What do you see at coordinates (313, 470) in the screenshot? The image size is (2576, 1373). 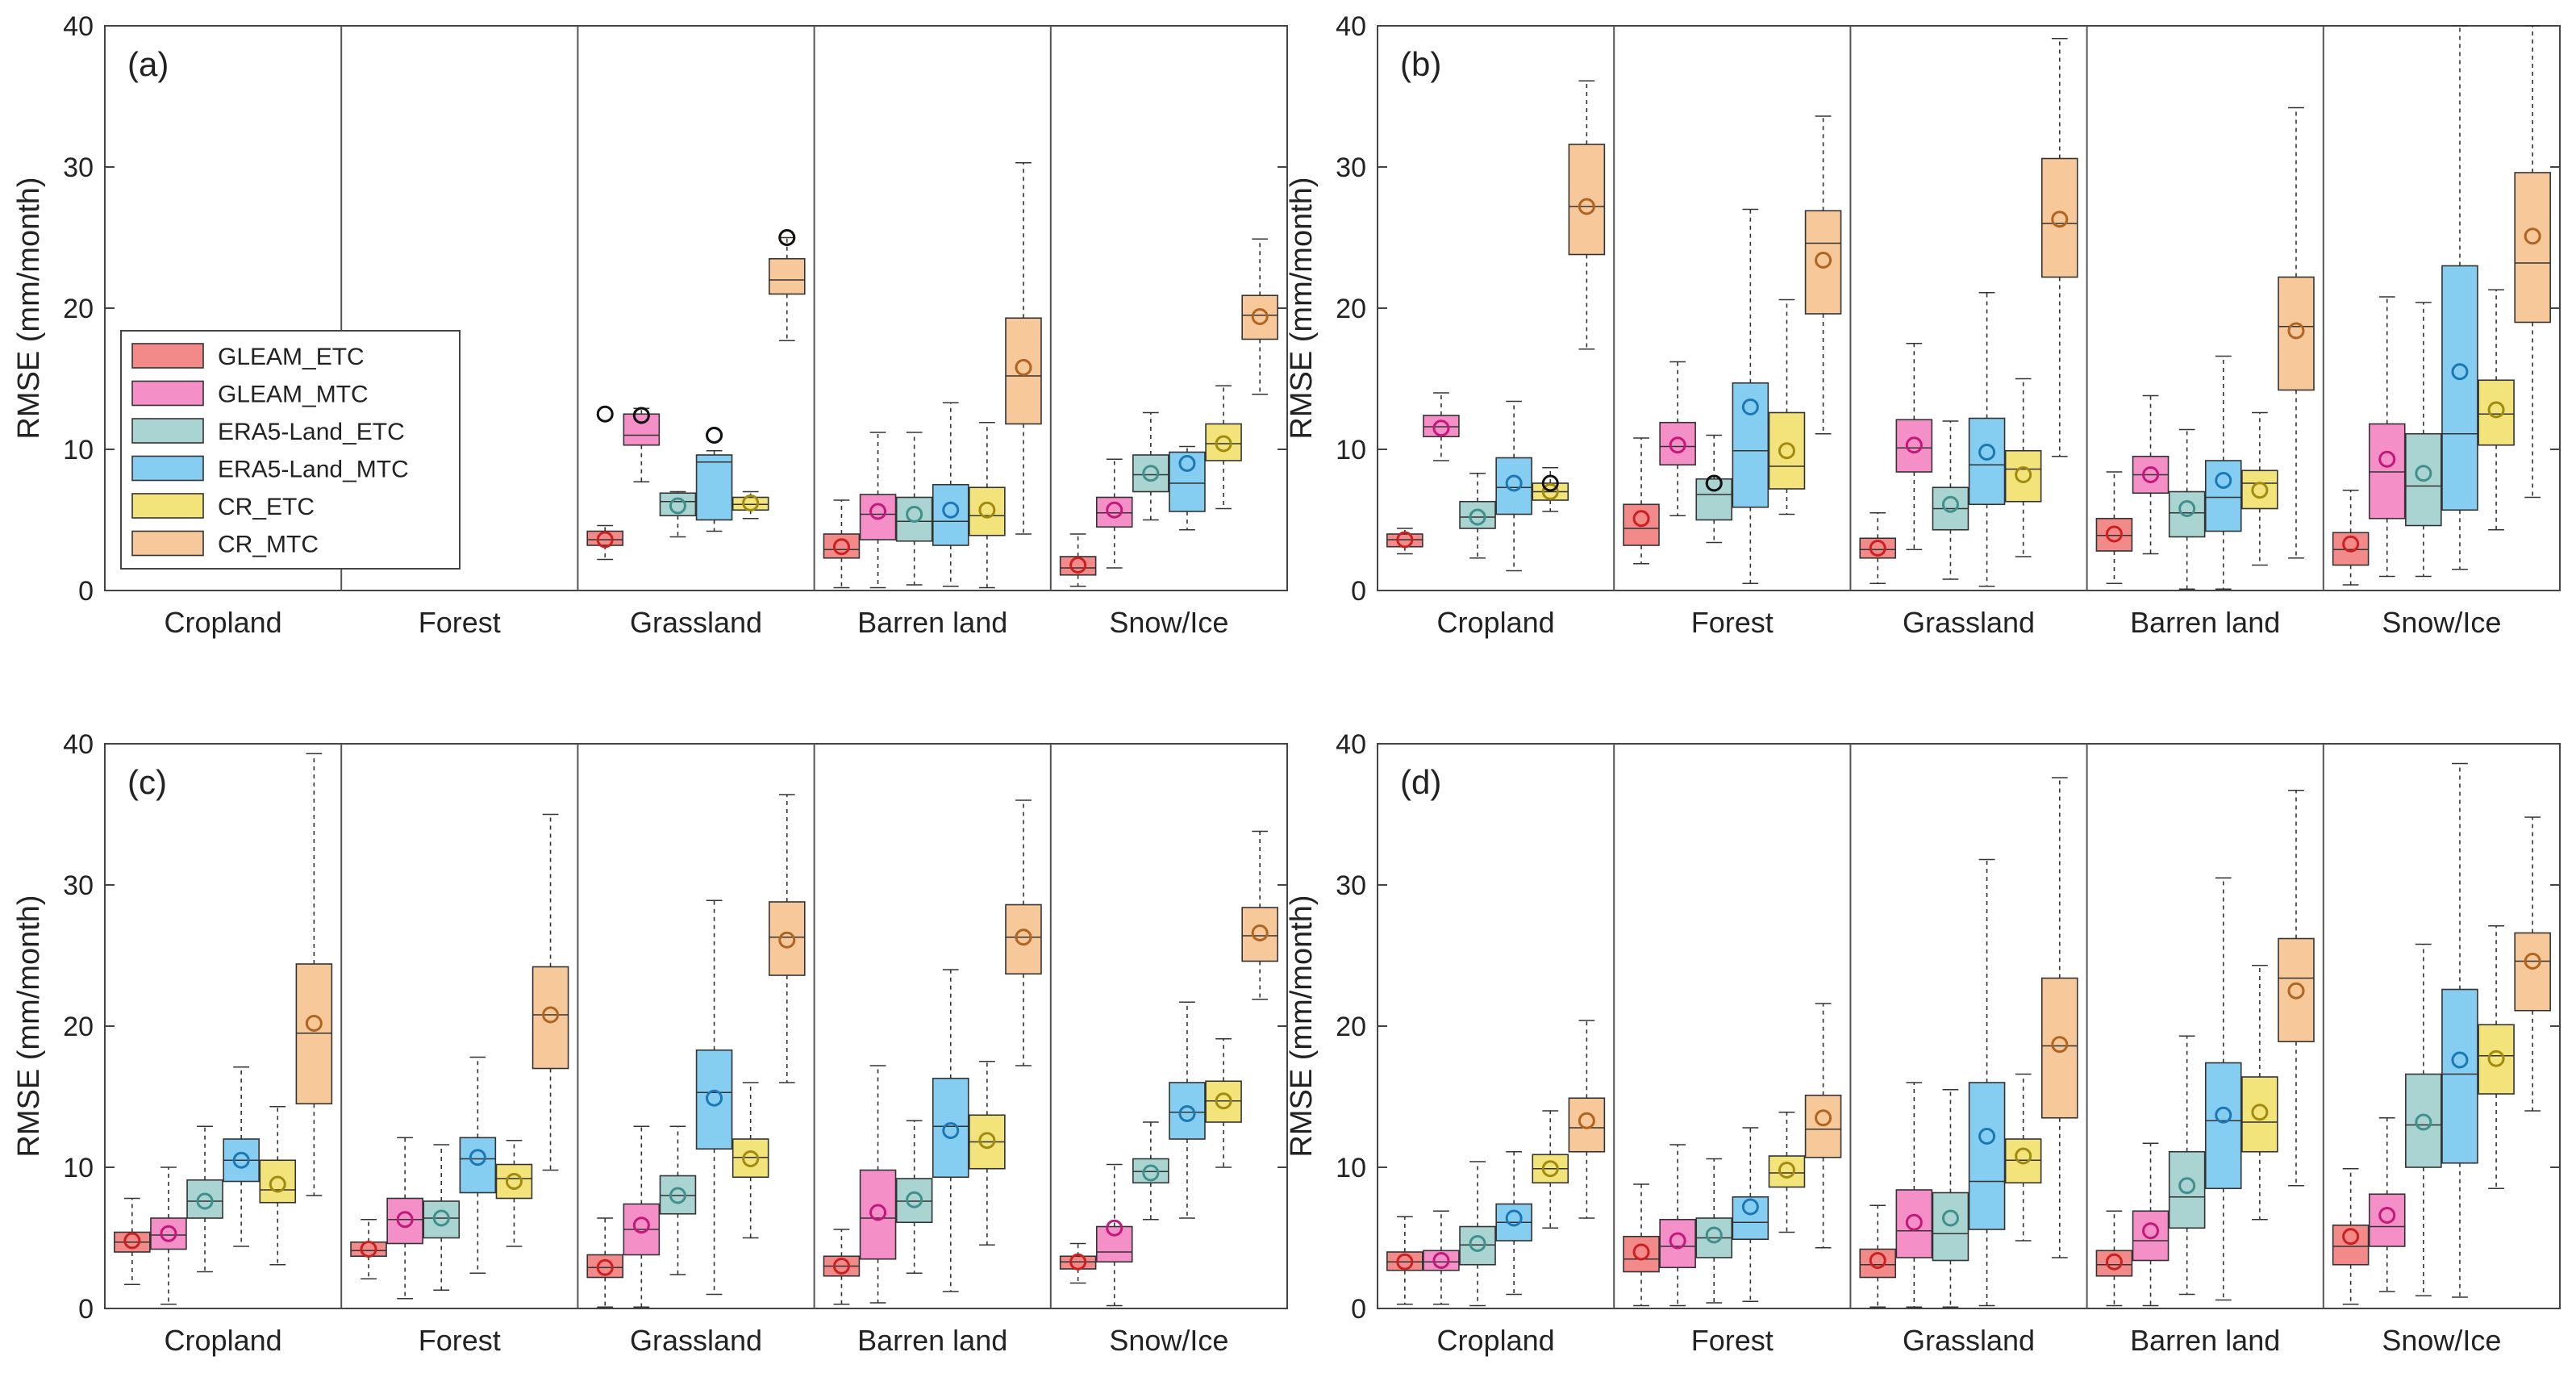 I see `legend-label: ERA5-Land_MTC` at bounding box center [313, 470].